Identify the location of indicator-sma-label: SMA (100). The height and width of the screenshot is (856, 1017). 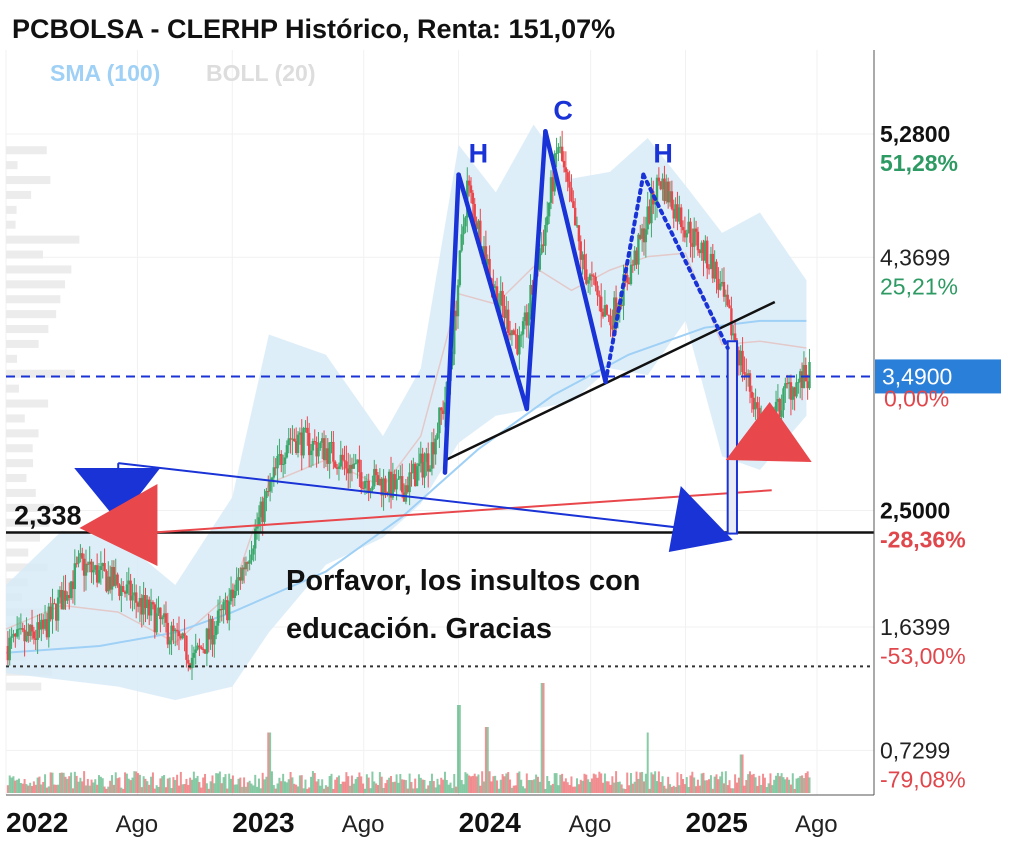
(105, 73).